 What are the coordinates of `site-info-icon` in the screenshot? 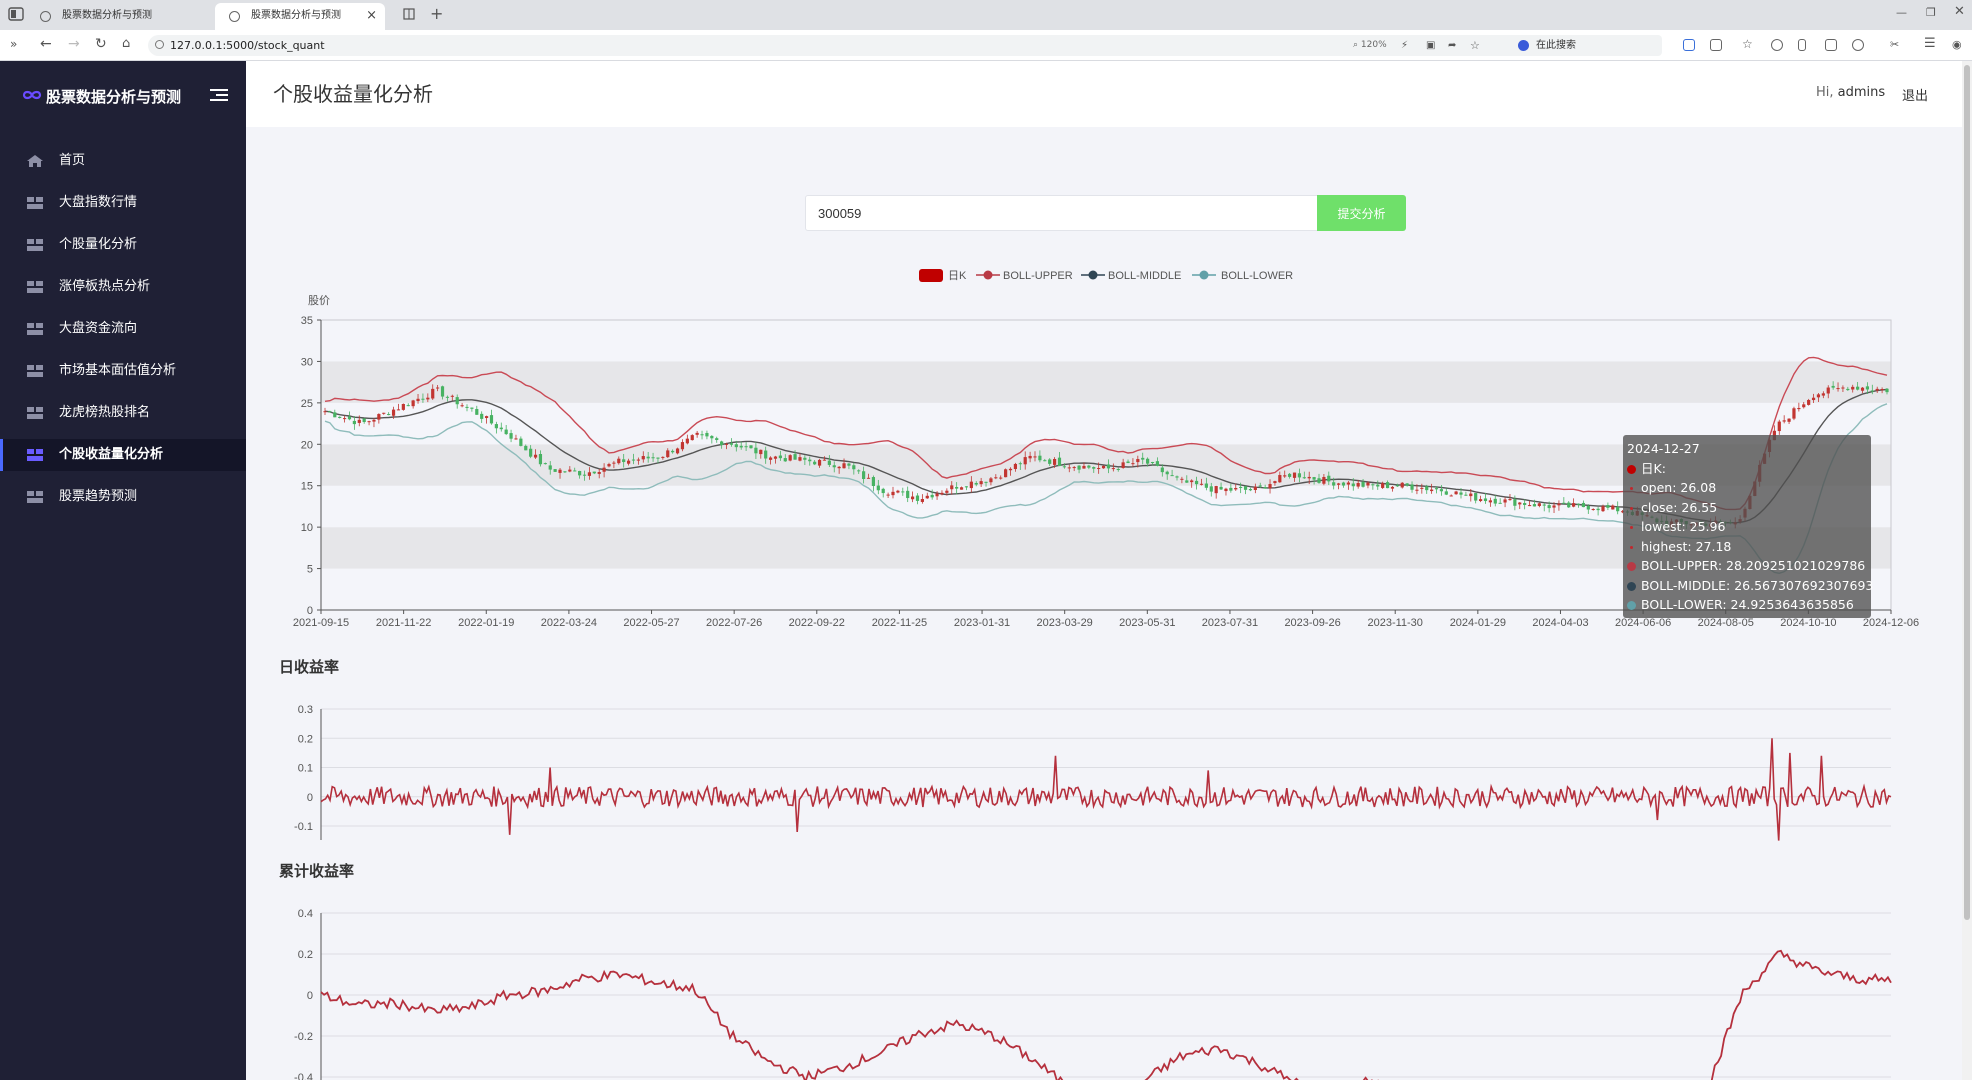 It's located at (159, 44).